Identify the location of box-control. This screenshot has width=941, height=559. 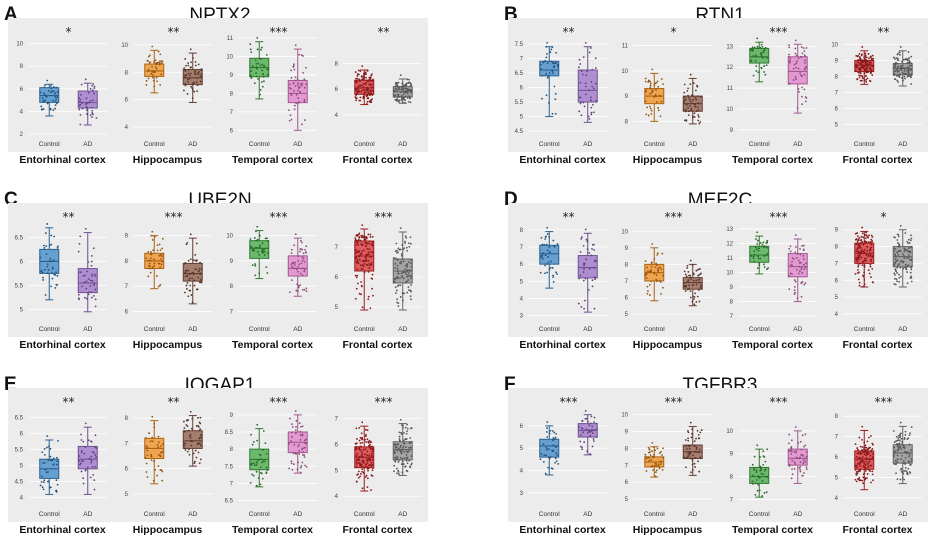
(364, 85).